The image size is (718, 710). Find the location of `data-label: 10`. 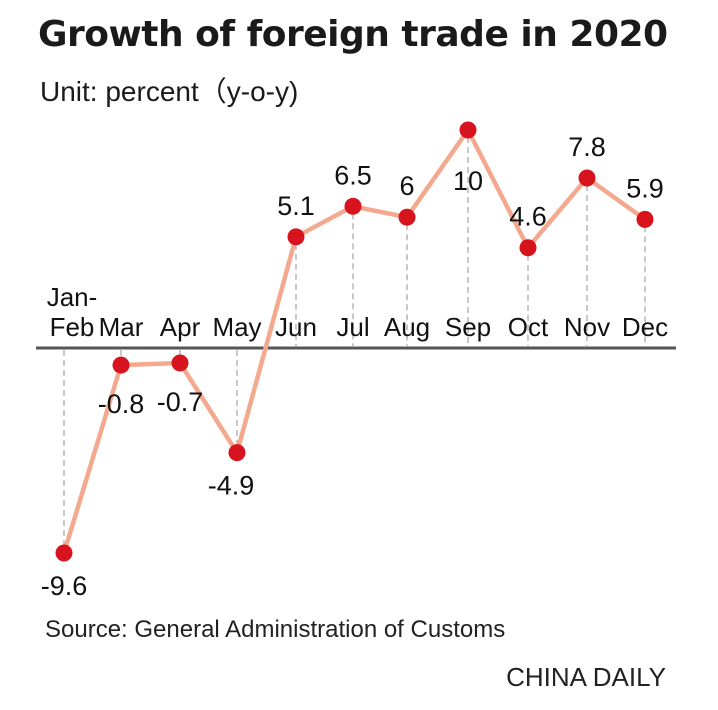

data-label: 10 is located at coordinates (468, 181).